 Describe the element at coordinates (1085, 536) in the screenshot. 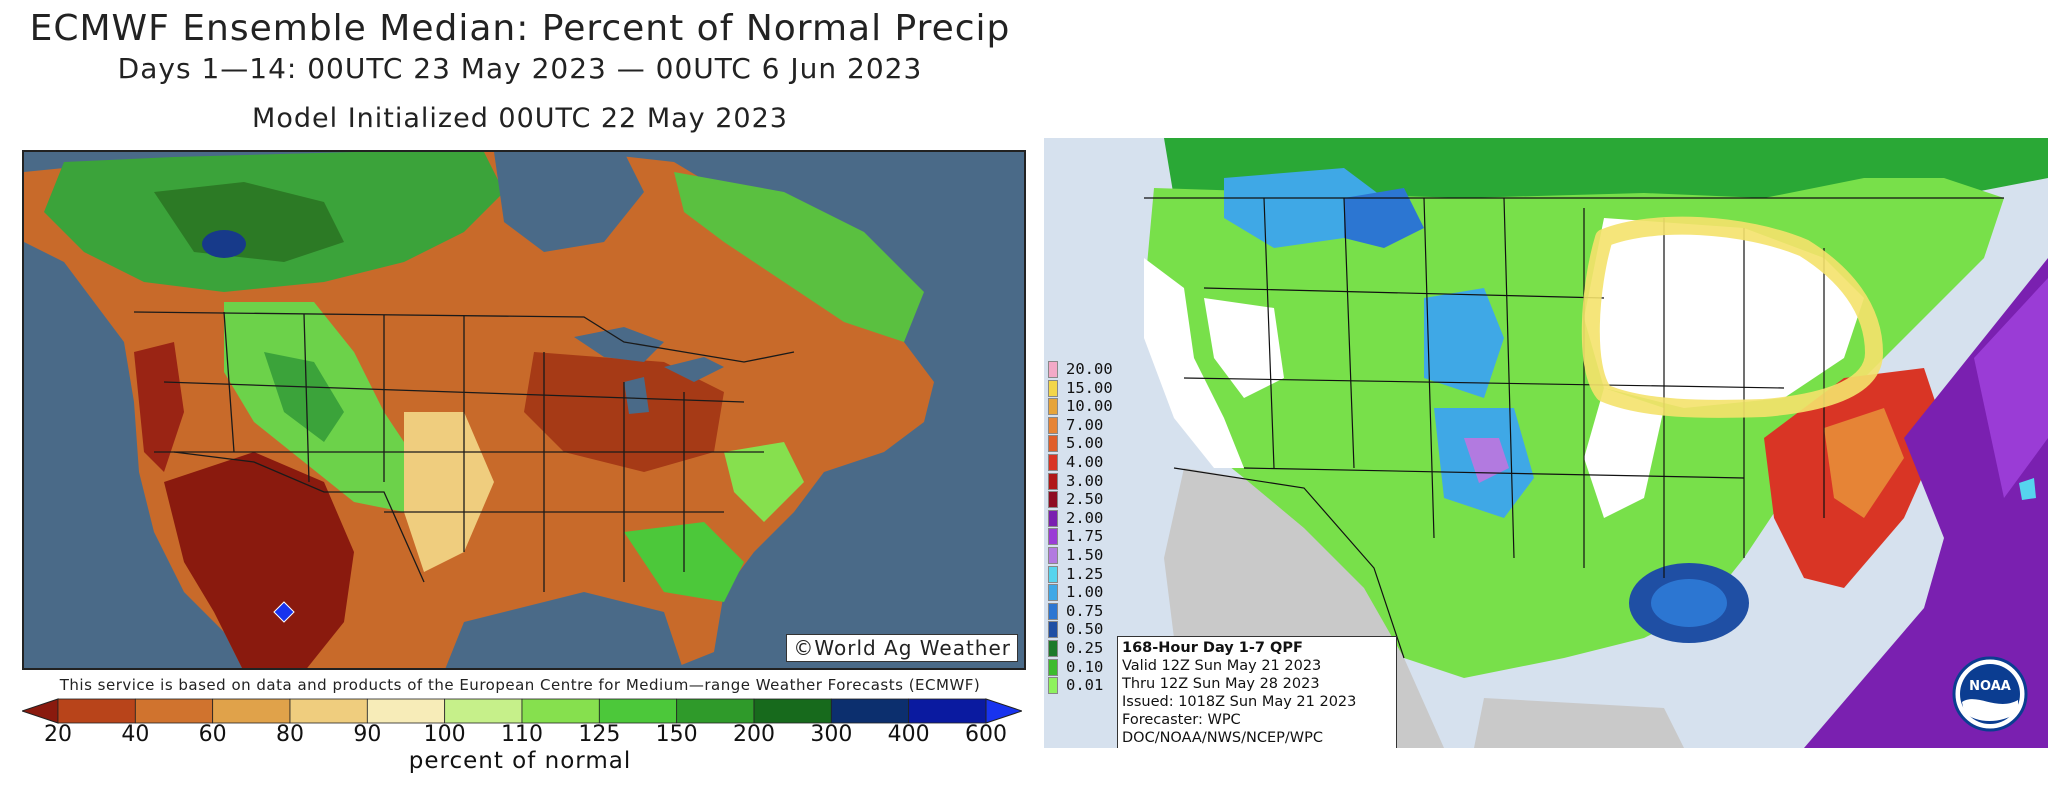

I see `legend-value: 1.75` at that location.